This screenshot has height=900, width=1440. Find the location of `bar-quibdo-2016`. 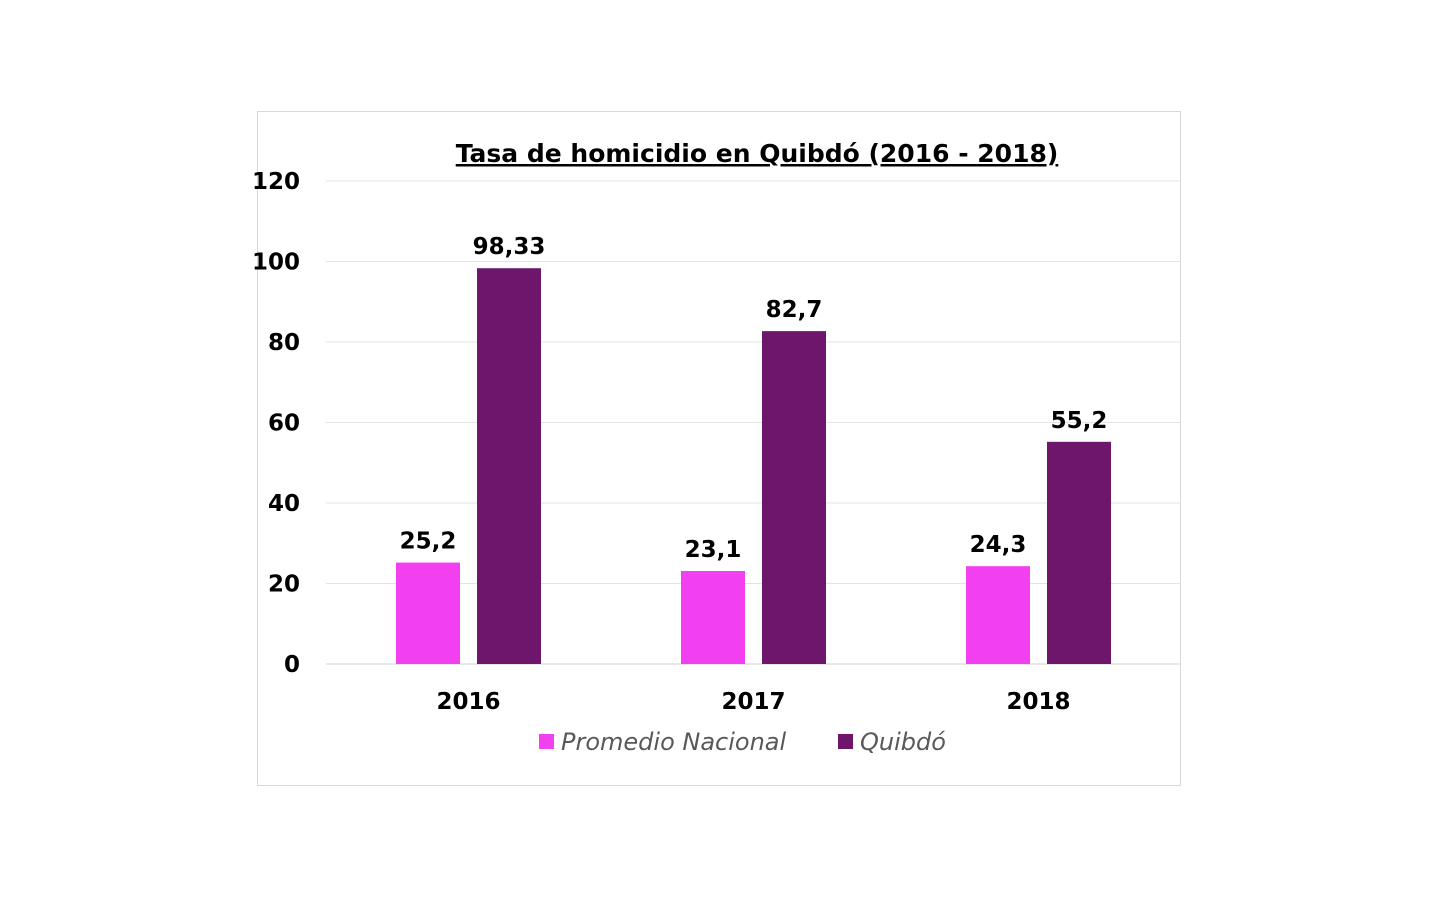

bar-quibdo-2016 is located at coordinates (509, 466).